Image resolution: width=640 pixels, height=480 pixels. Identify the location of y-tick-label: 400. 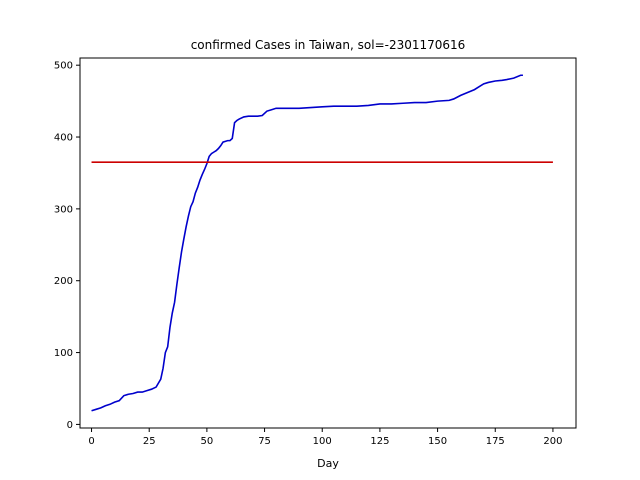
(63, 138).